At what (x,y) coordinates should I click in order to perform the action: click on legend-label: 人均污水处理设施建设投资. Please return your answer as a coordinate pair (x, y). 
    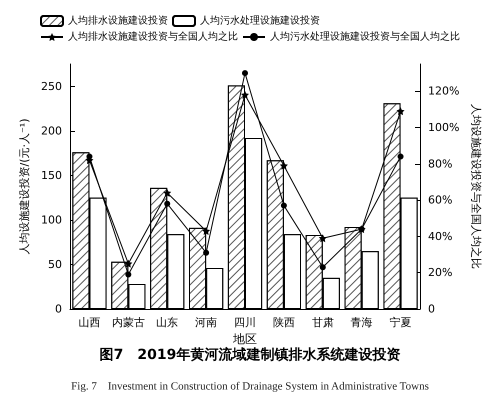
    Looking at the image, I should click on (260, 20).